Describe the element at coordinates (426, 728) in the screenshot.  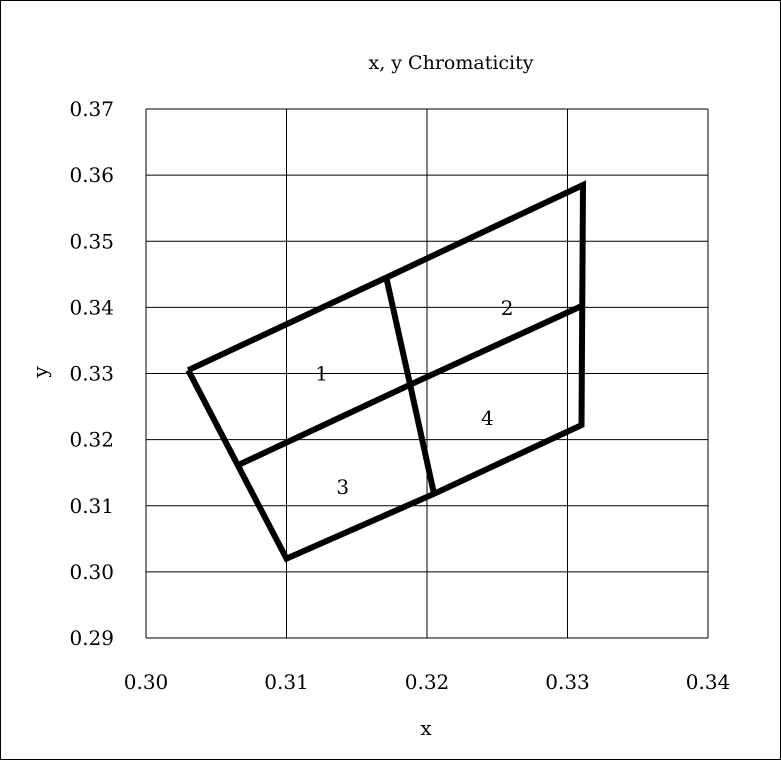
I see `x-axis-label: x` at that location.